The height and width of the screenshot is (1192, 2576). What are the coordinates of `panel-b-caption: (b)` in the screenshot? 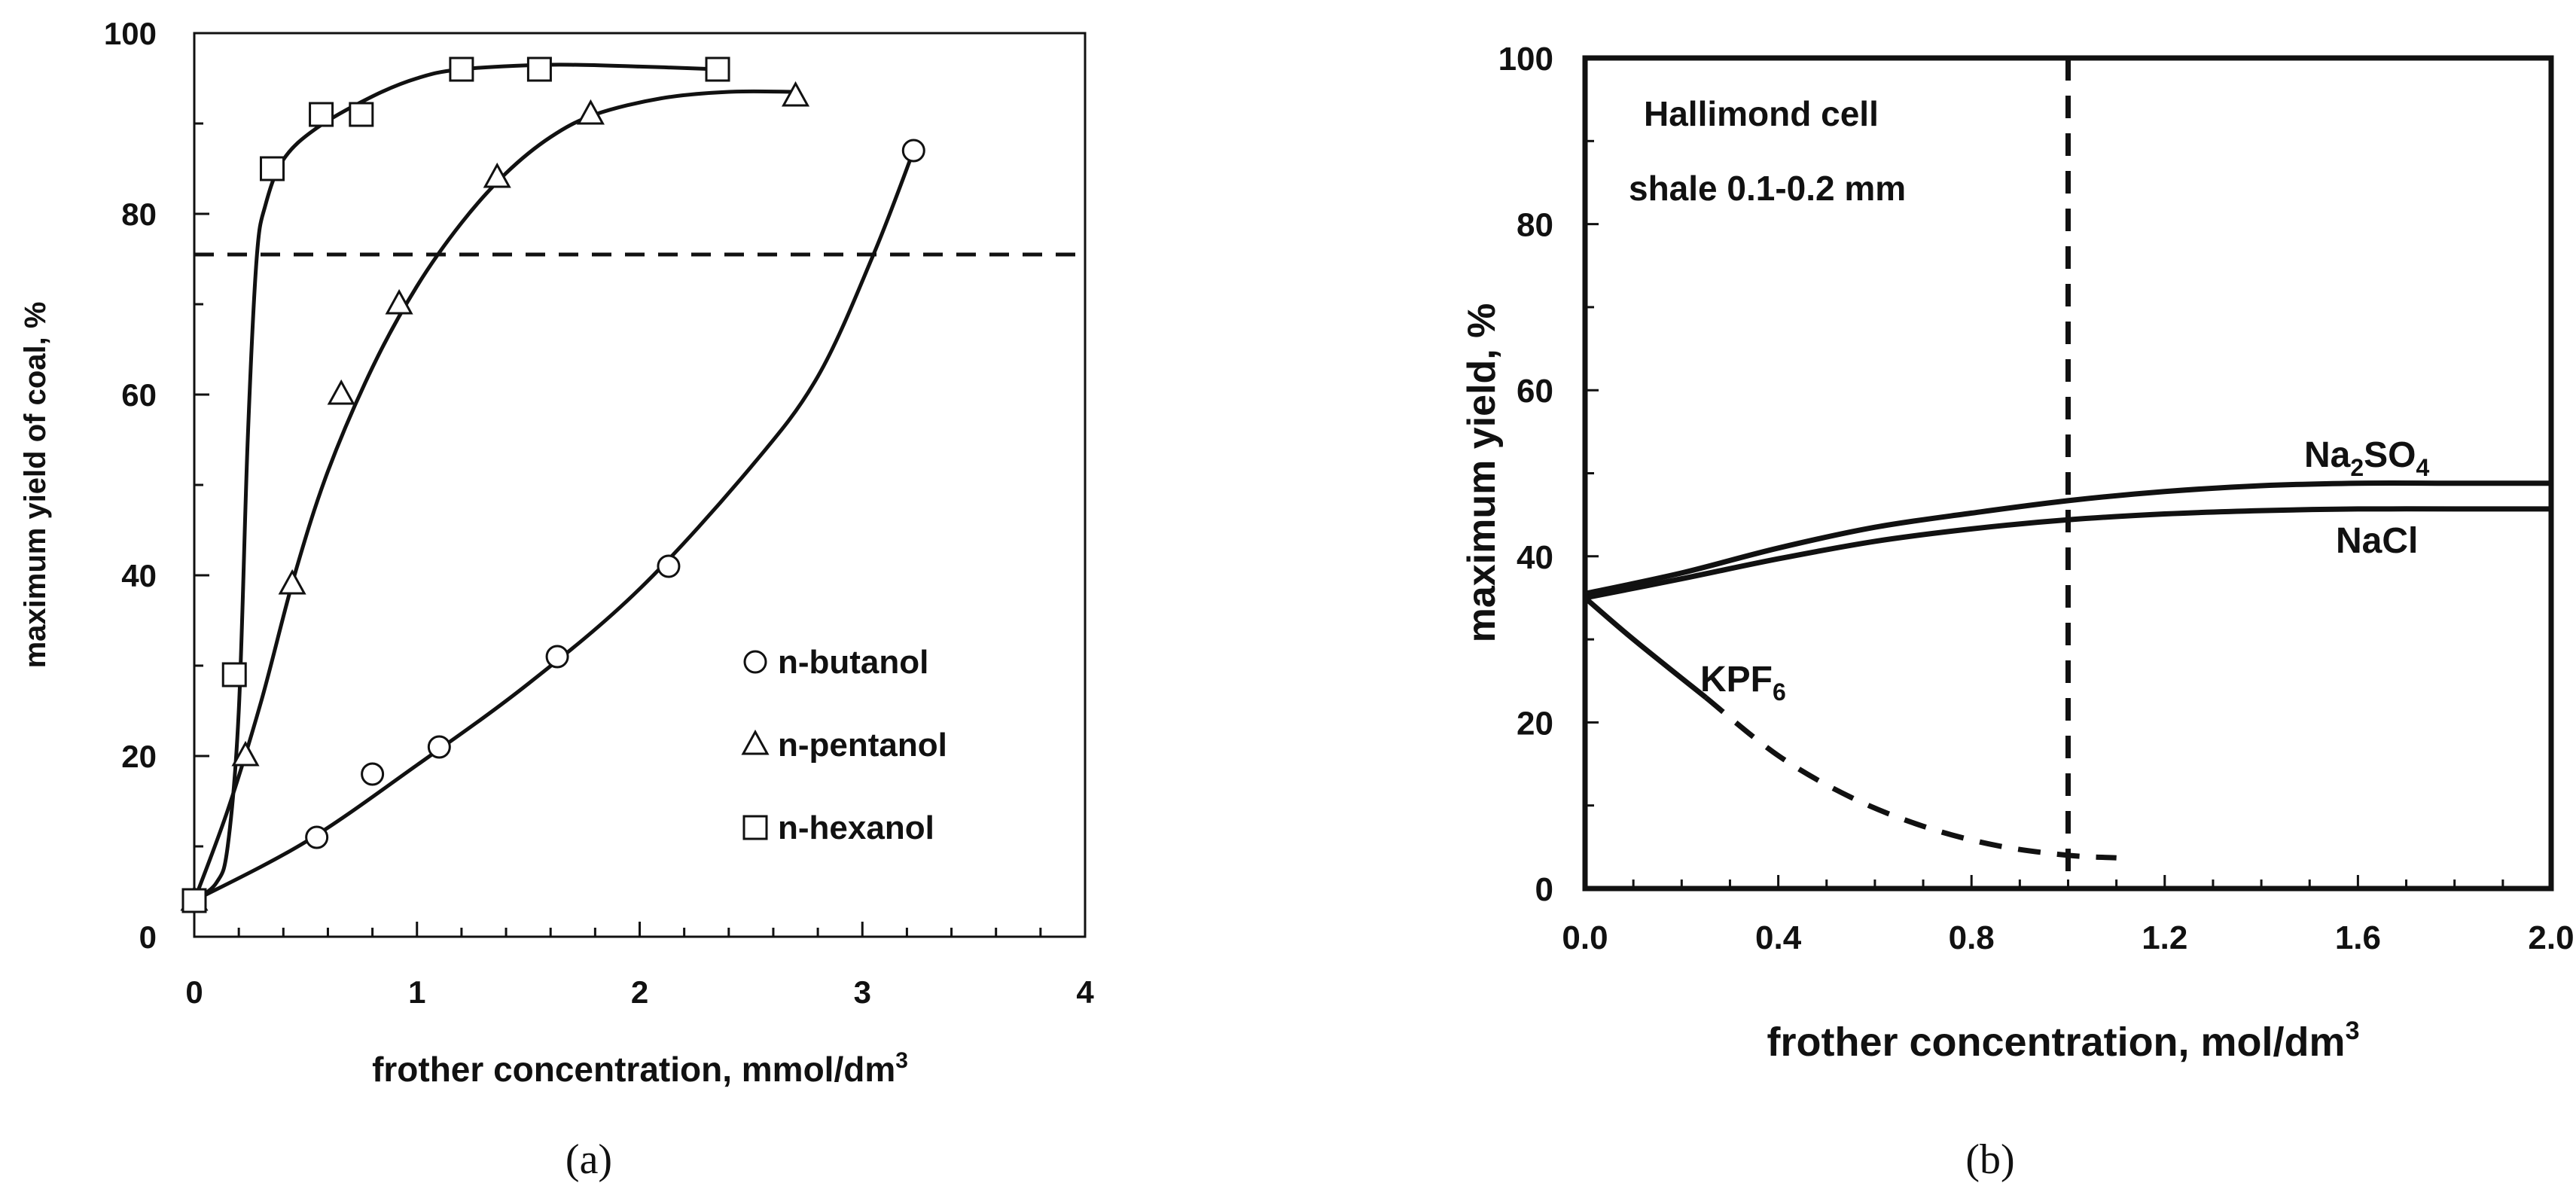 It's located at (1989, 1159).